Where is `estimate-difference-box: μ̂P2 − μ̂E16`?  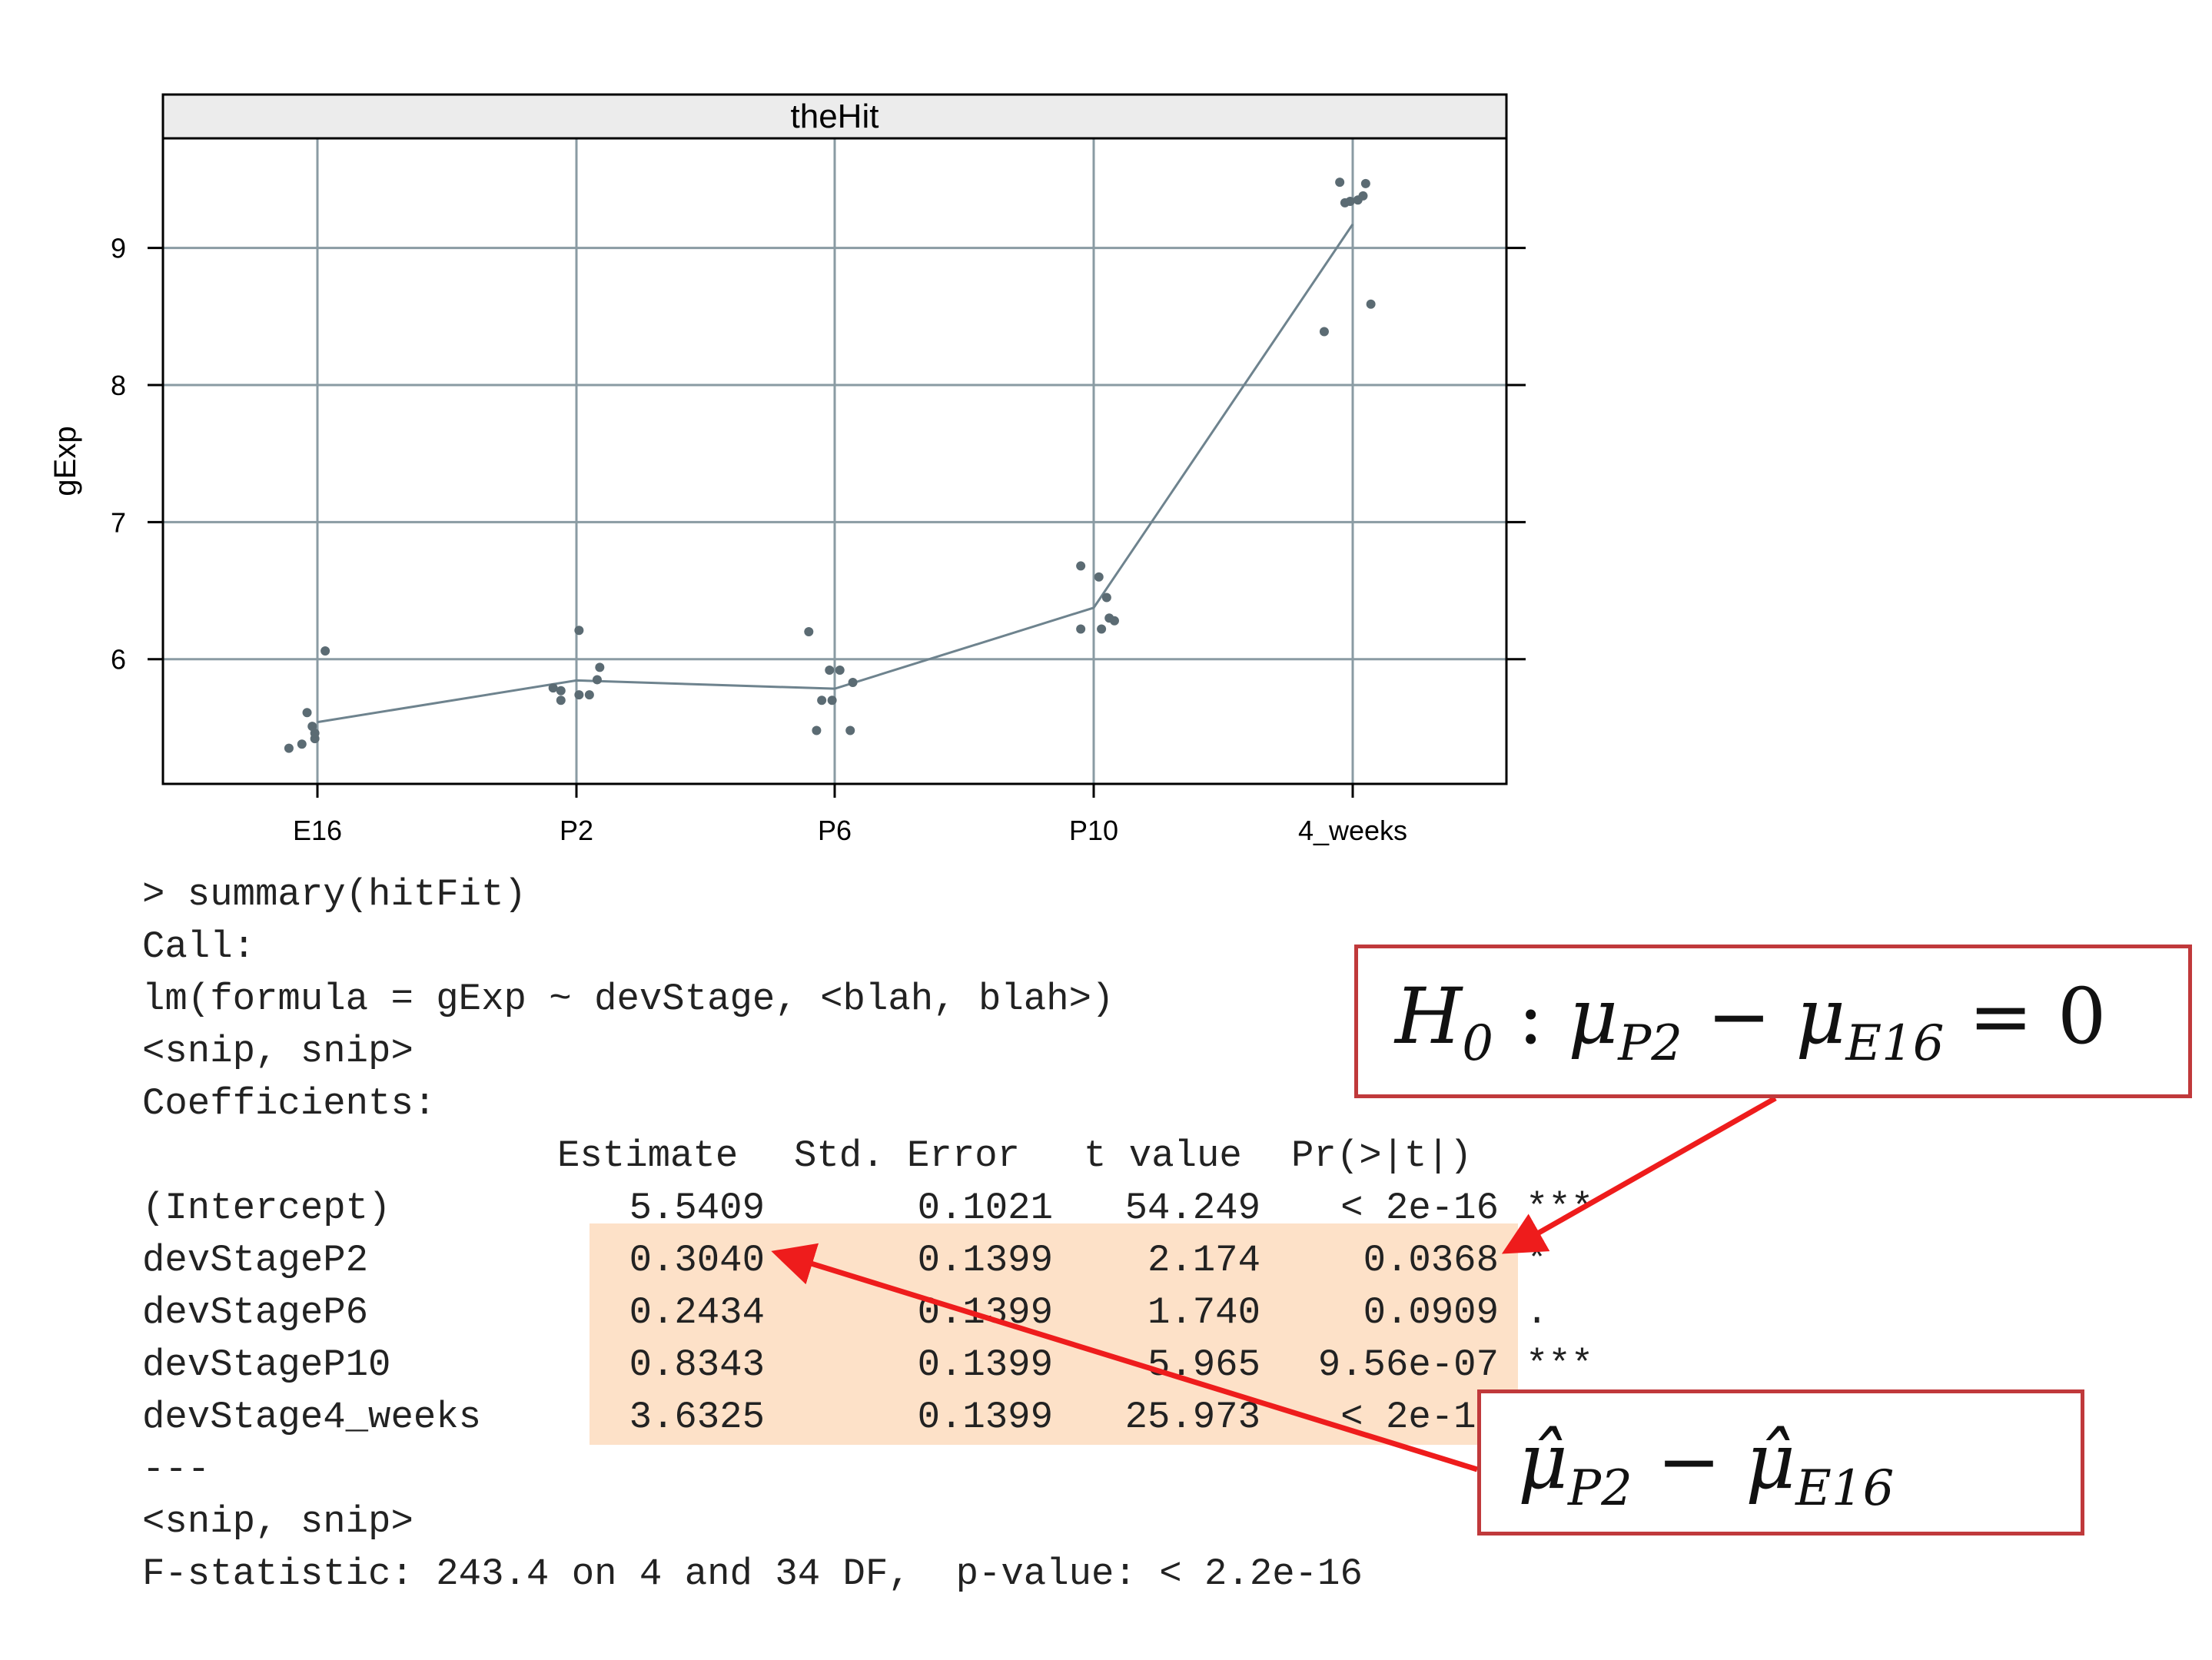 estimate-difference-box: μ̂P2 − μ̂E16 is located at coordinates (1780, 1462).